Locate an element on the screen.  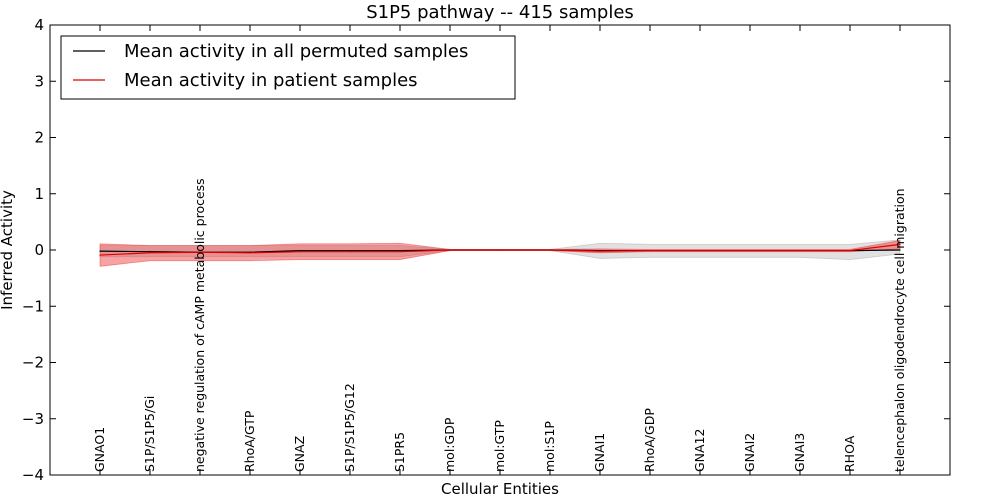
legend-box is located at coordinates (288, 67).